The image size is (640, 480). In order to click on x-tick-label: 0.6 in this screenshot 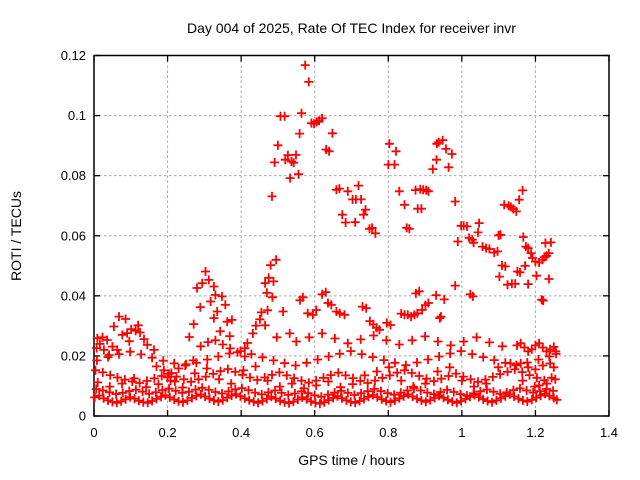, I will do `click(315, 432)`.